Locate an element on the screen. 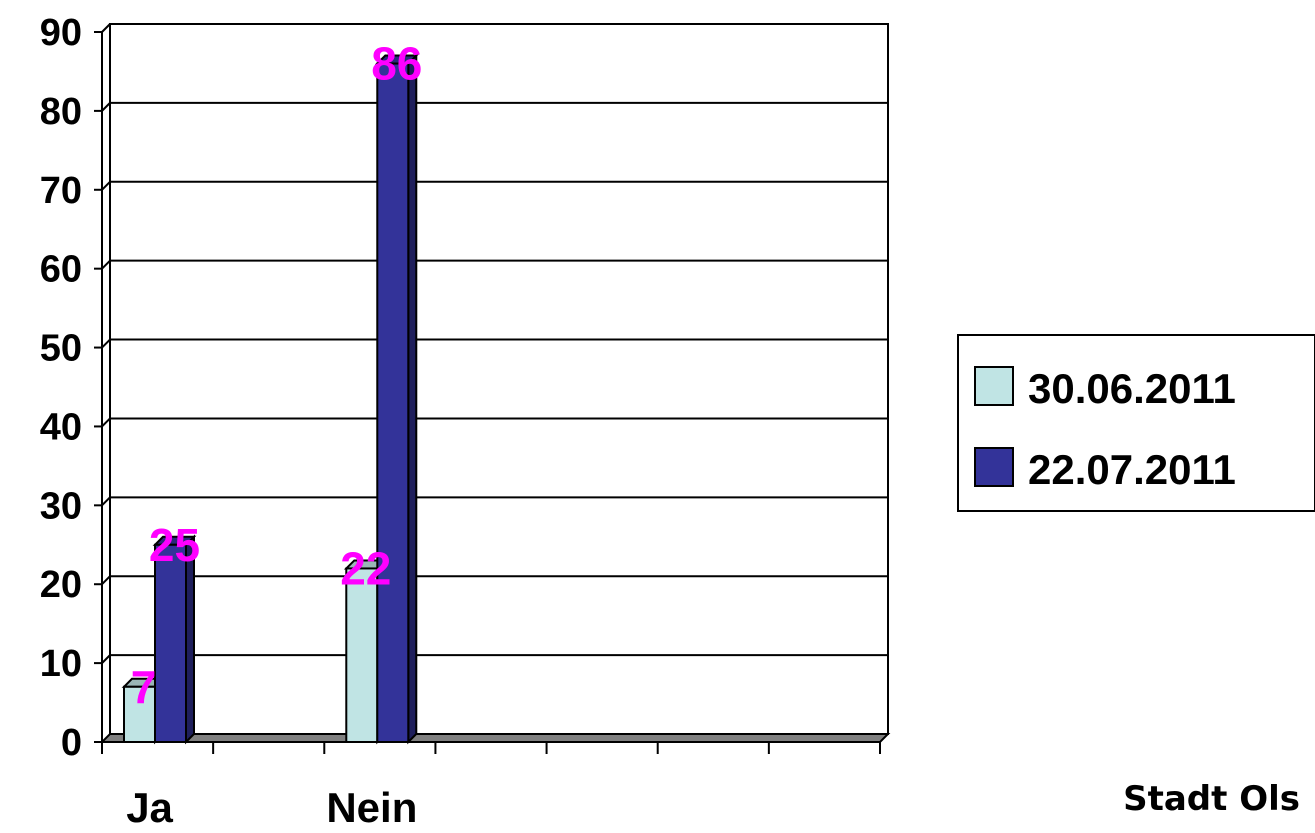 This screenshot has width=1315, height=833. y-tick-label: 80 is located at coordinates (61, 112).